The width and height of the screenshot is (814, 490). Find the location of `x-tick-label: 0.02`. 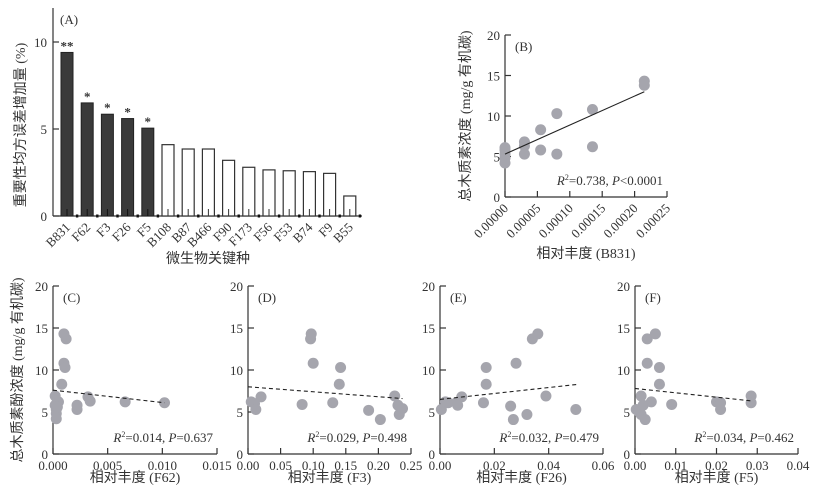

x-tick-label: 0.02 is located at coordinates (716, 465).